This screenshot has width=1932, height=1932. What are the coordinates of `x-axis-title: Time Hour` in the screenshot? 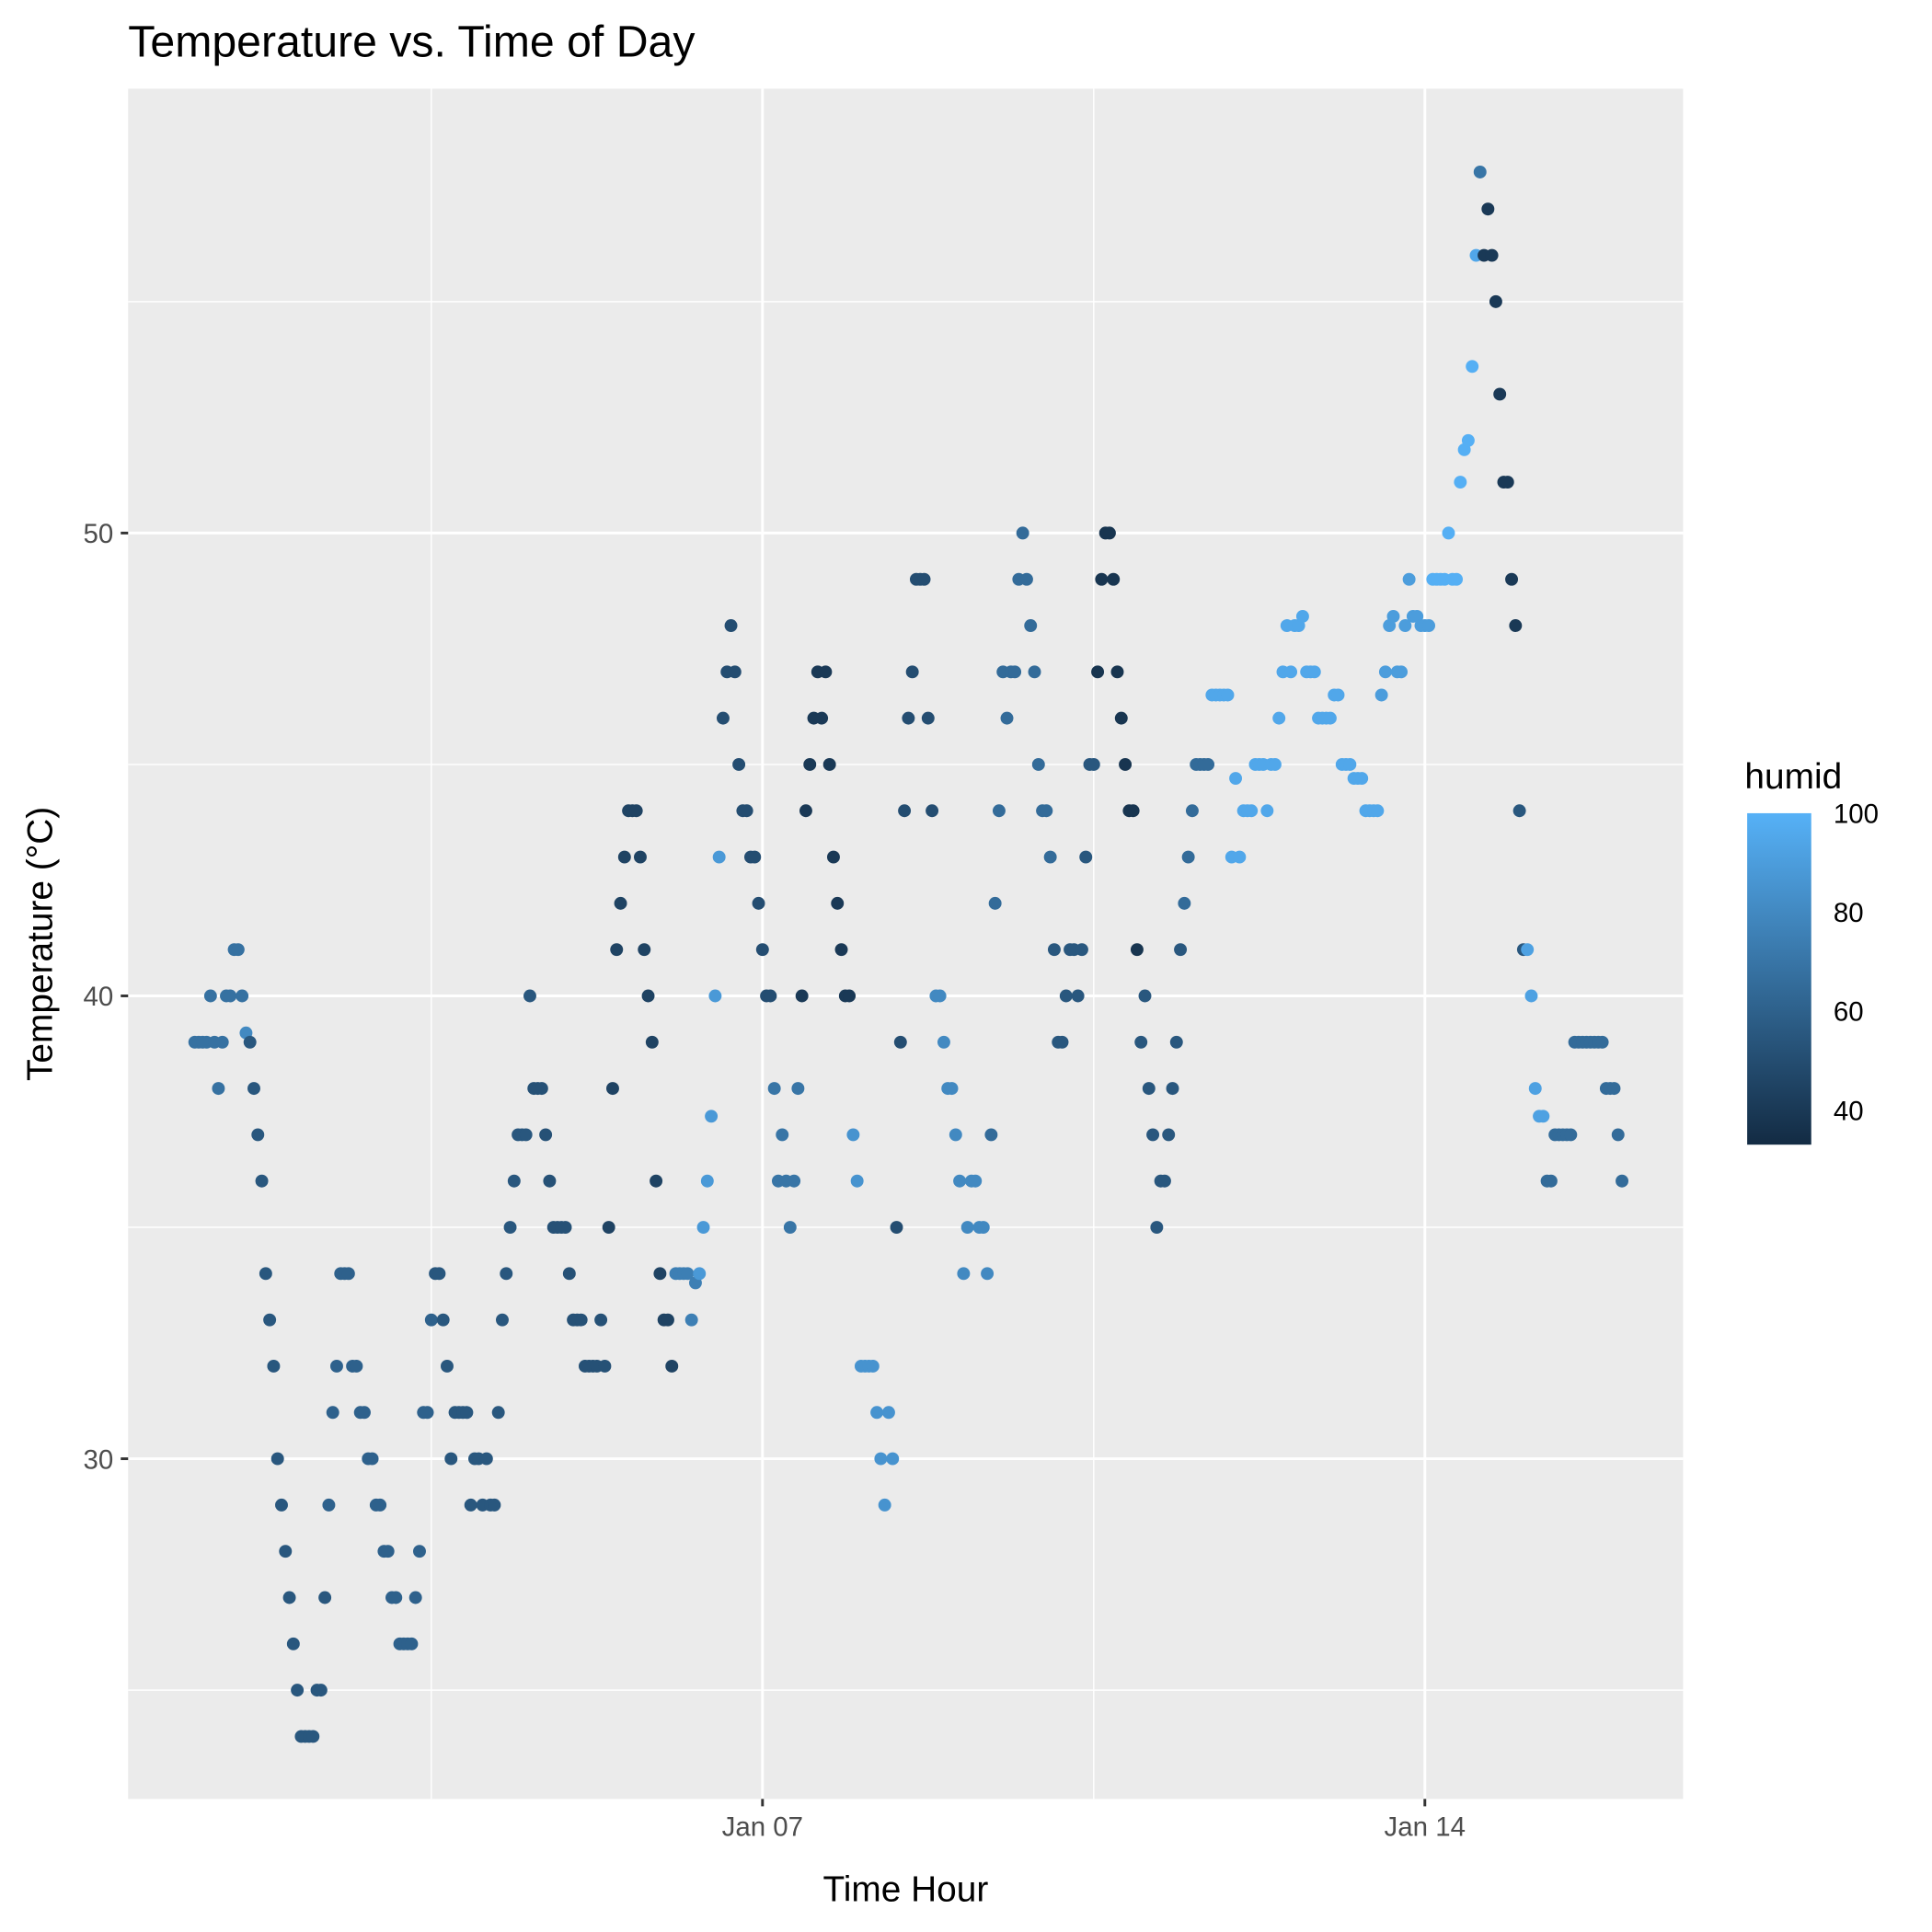 It's located at (905, 1890).